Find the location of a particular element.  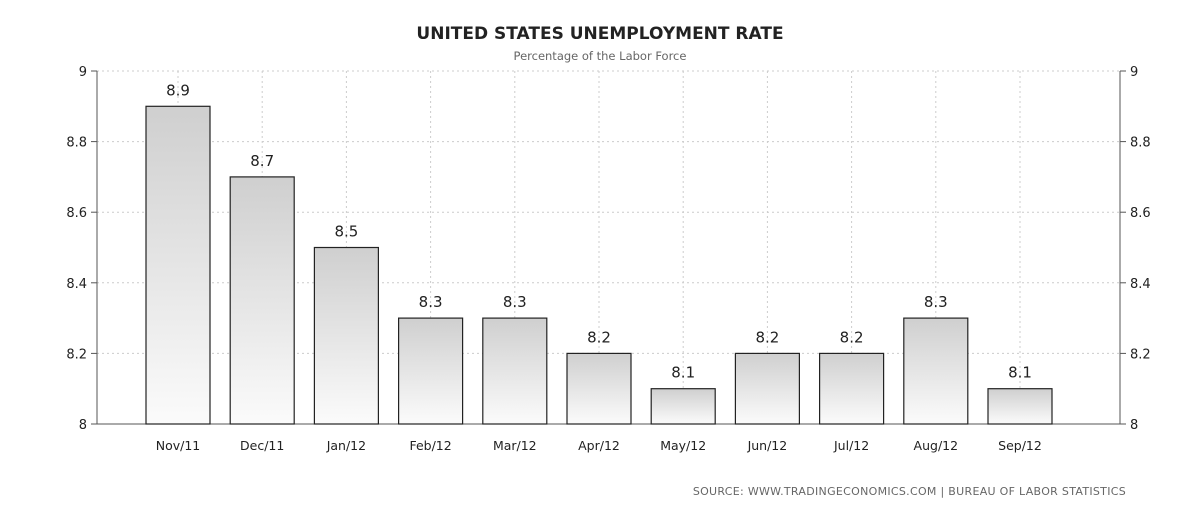

x-tick-label: Nov/11 is located at coordinates (178, 445).